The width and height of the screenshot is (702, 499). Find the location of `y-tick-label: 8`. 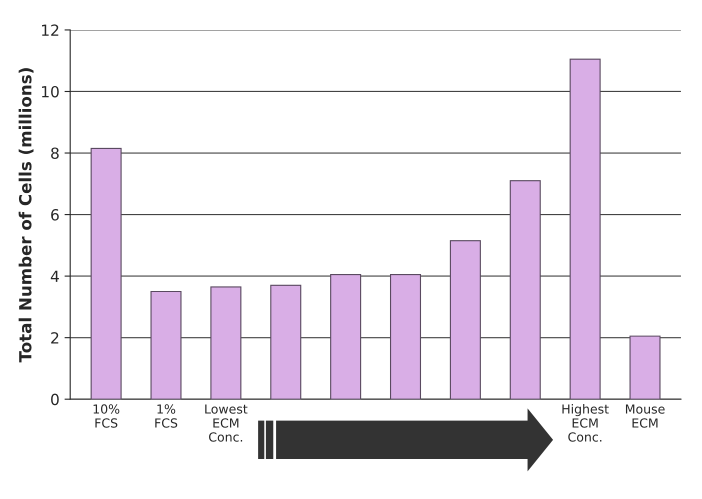

y-tick-label: 8 is located at coordinates (55, 153).